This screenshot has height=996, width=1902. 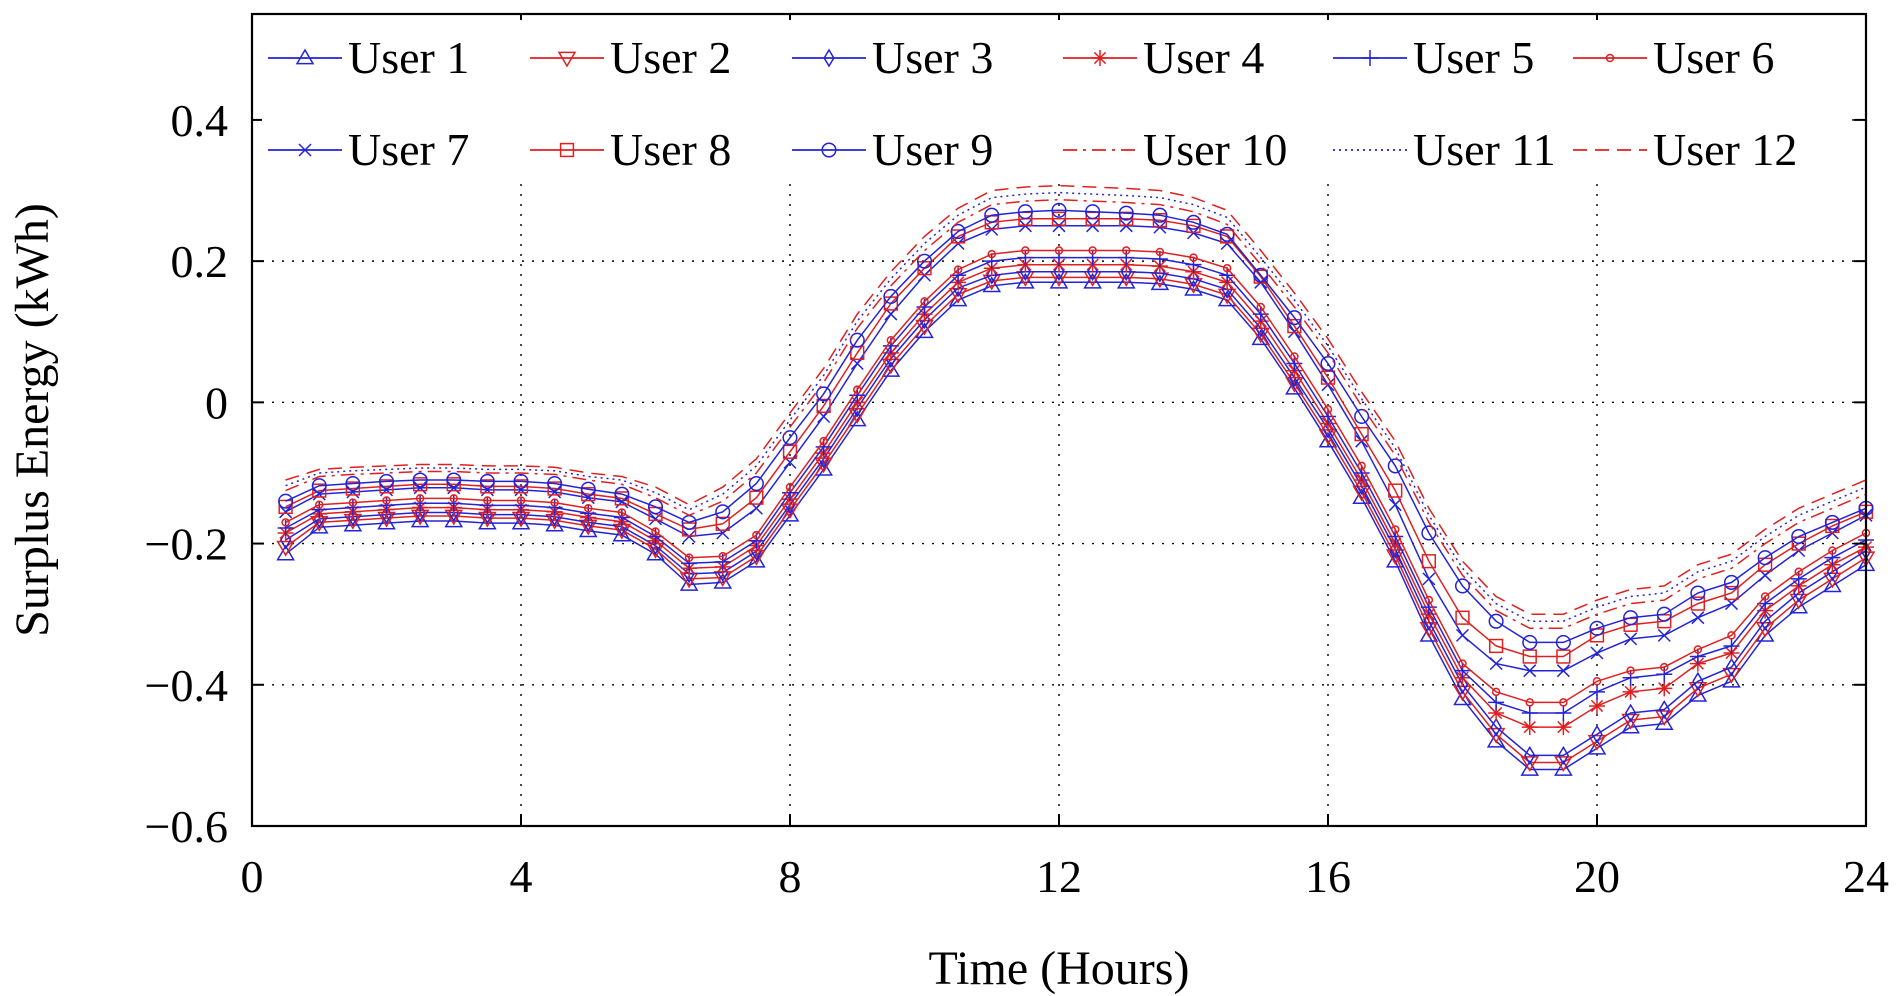 I want to click on legend-item: User 8, so click(x=630, y=149).